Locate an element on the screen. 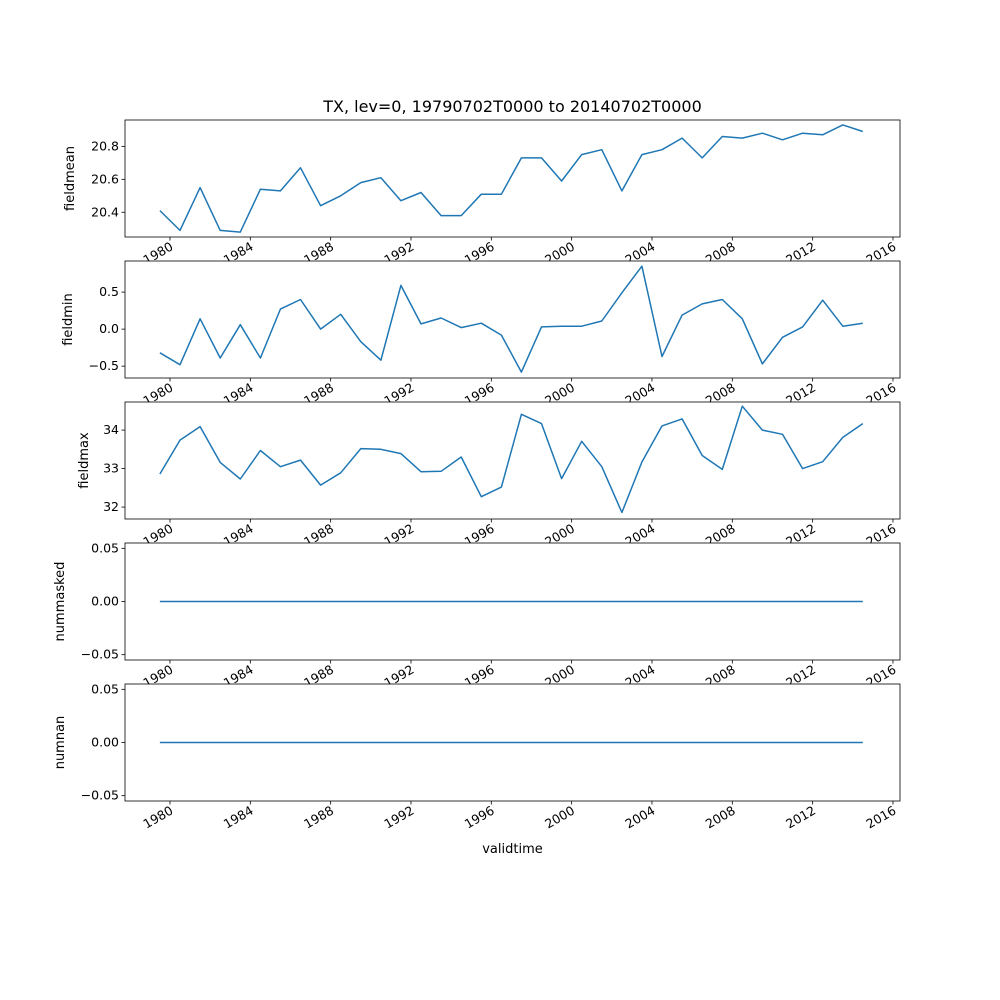  x-tick-label: 2008 is located at coordinates (720, 817).